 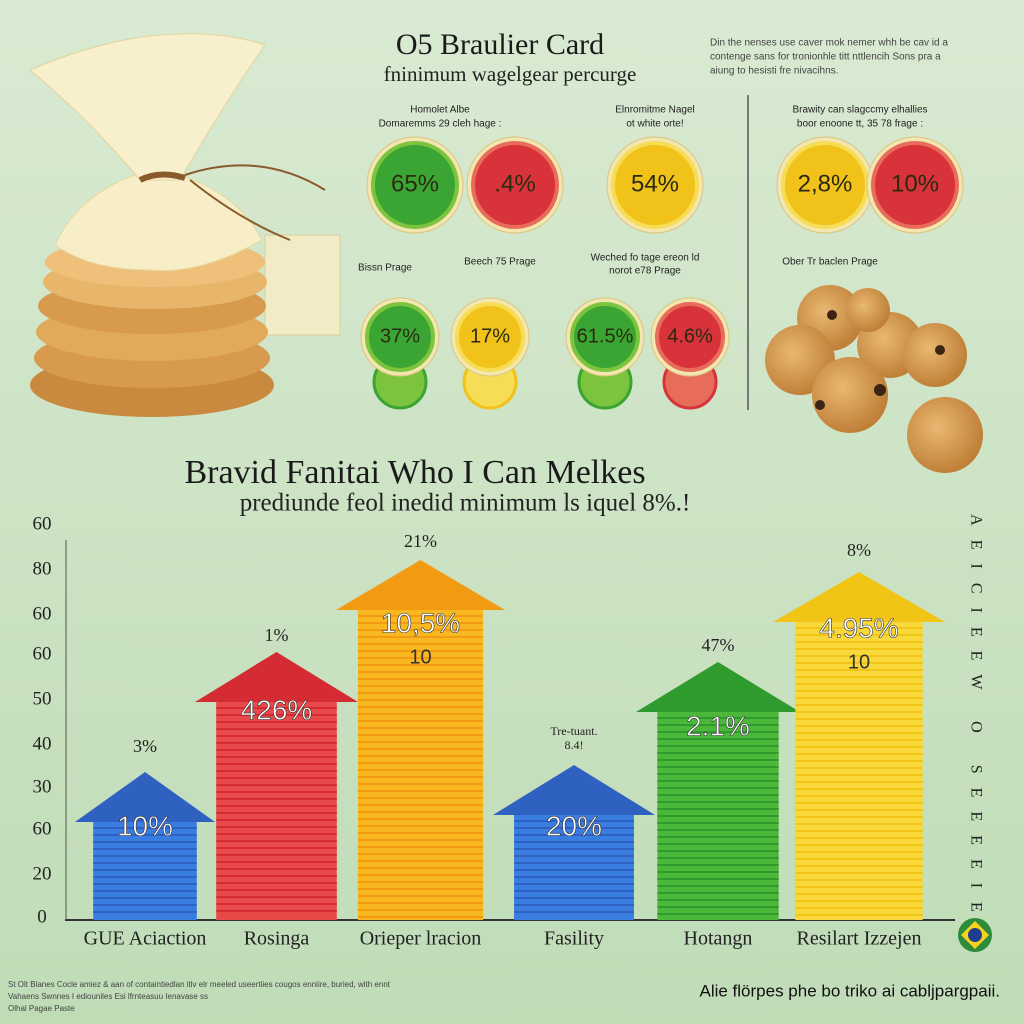 What do you see at coordinates (573, 731) in the screenshot?
I see `bar-top-label: Tre-tuant.` at bounding box center [573, 731].